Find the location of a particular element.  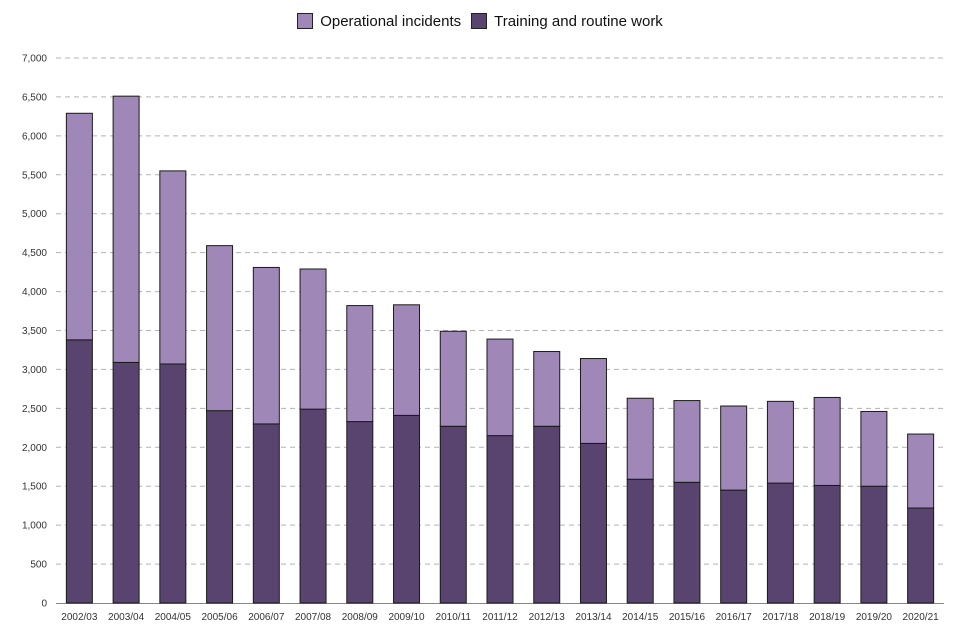

x-tick-label: 2005/06 is located at coordinates (220, 617).